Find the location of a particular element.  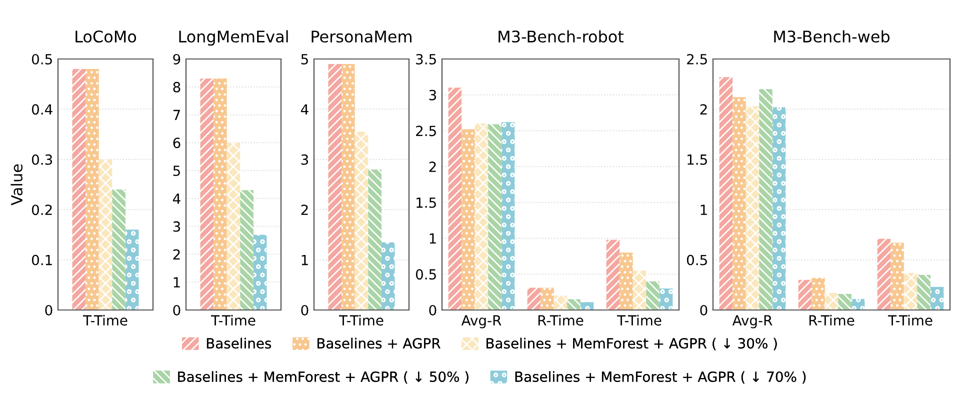

legend-label: Baselines + MemForest + AGPR ( ↓ 70% ) is located at coordinates (660, 377).